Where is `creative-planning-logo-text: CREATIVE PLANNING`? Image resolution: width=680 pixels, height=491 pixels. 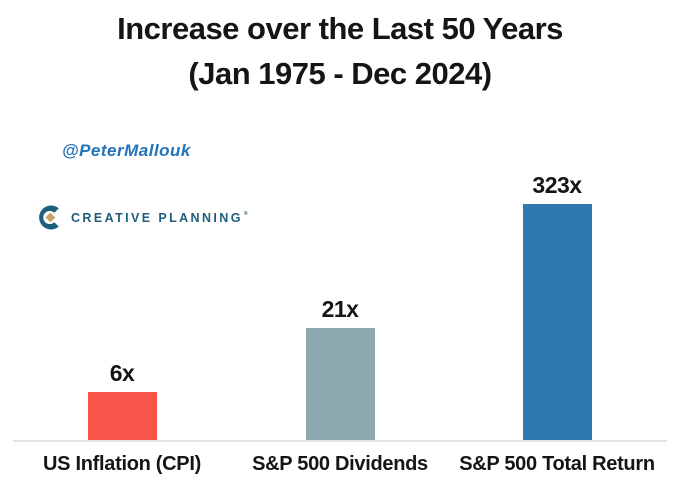 creative-planning-logo-text: CREATIVE PLANNING is located at coordinates (157, 217).